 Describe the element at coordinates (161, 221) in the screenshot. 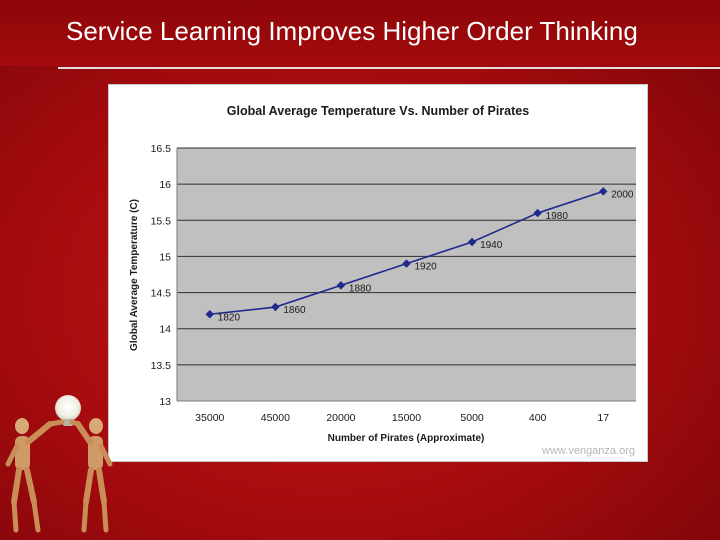

I see `y-tick-label: 15.5` at that location.